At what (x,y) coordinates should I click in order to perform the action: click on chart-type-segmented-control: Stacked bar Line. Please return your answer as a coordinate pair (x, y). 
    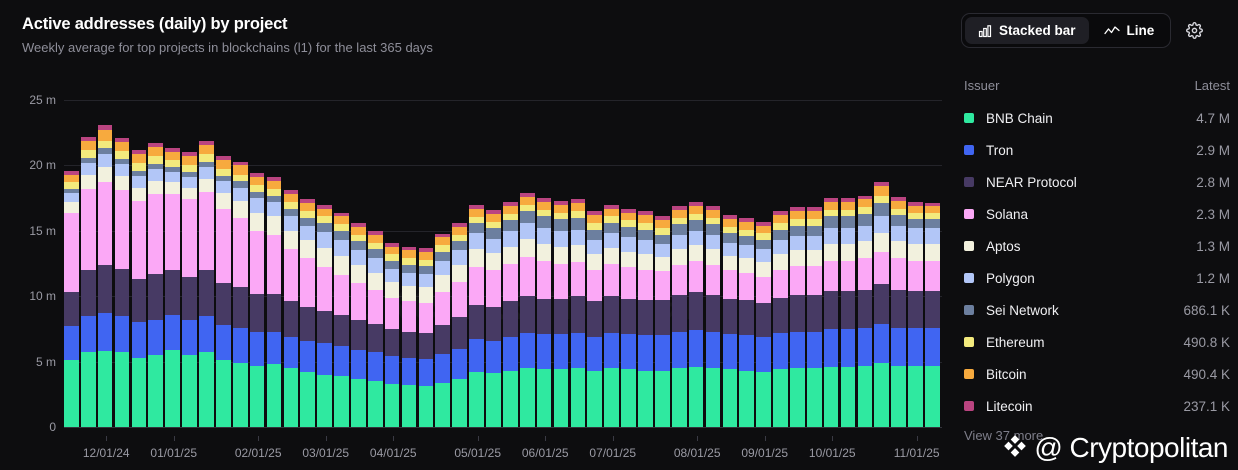
    Looking at the image, I should click on (1066, 30).